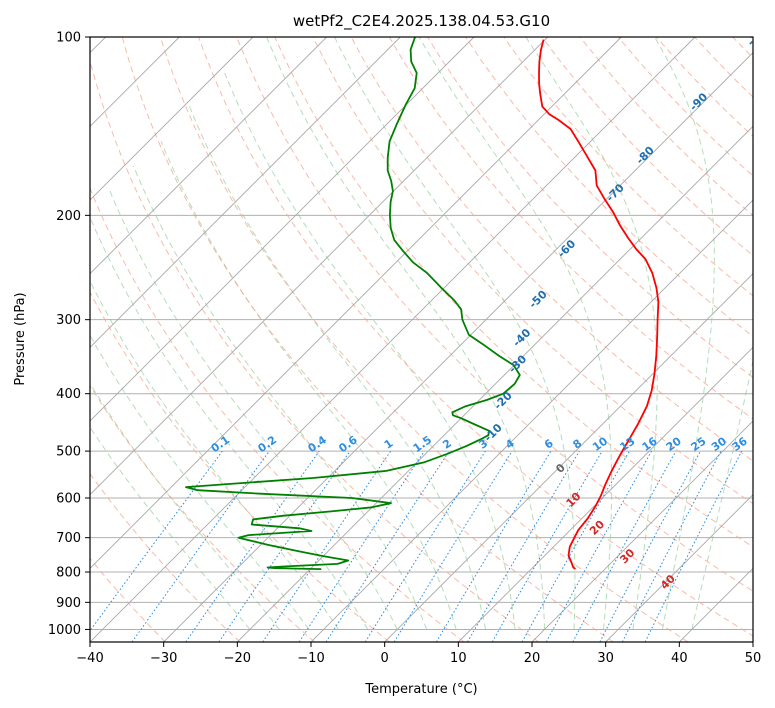 Image resolution: width=775 pixels, height=708 pixels. I want to click on mixing-ratio-label: 0.2, so click(267, 444).